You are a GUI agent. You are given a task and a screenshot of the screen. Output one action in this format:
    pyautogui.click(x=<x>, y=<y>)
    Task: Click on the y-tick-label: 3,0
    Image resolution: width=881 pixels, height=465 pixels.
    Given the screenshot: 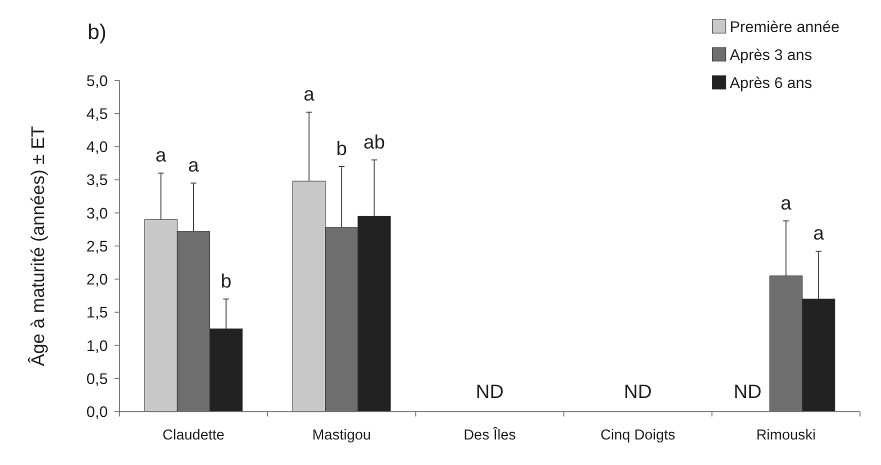 What is the action you would take?
    pyautogui.click(x=97, y=213)
    